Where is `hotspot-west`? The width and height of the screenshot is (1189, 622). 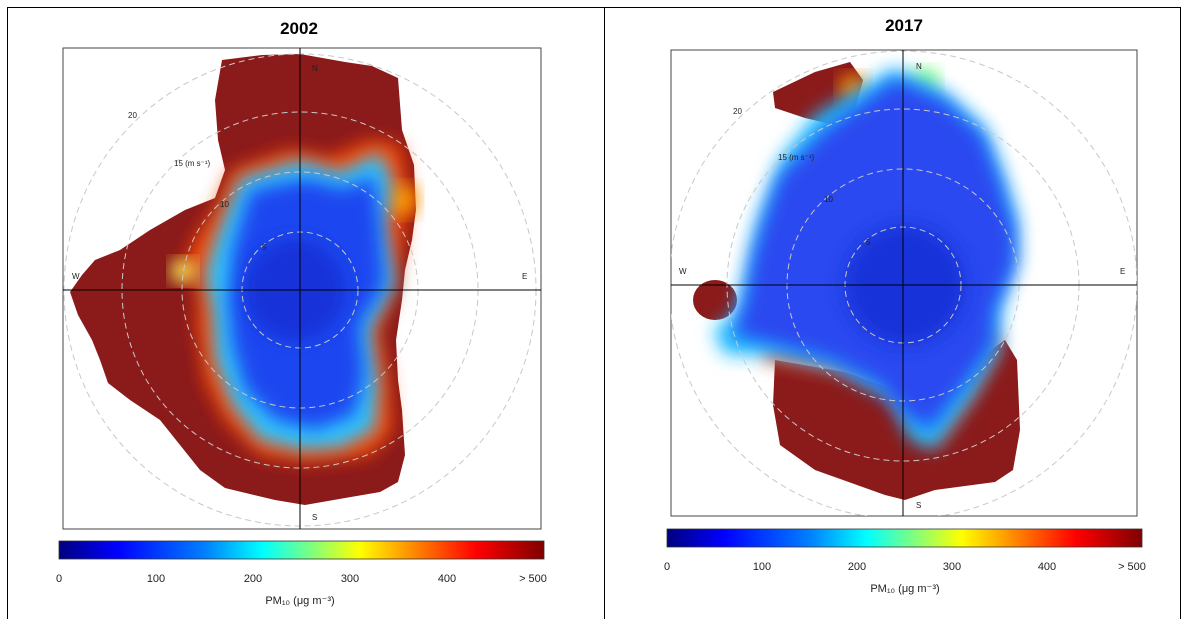 hotspot-west is located at coordinates (183, 271).